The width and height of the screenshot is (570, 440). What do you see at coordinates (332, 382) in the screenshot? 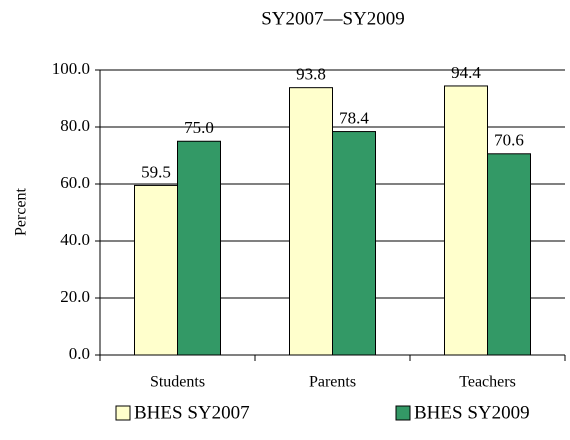
I see `x-tick-label: Parents` at bounding box center [332, 382].